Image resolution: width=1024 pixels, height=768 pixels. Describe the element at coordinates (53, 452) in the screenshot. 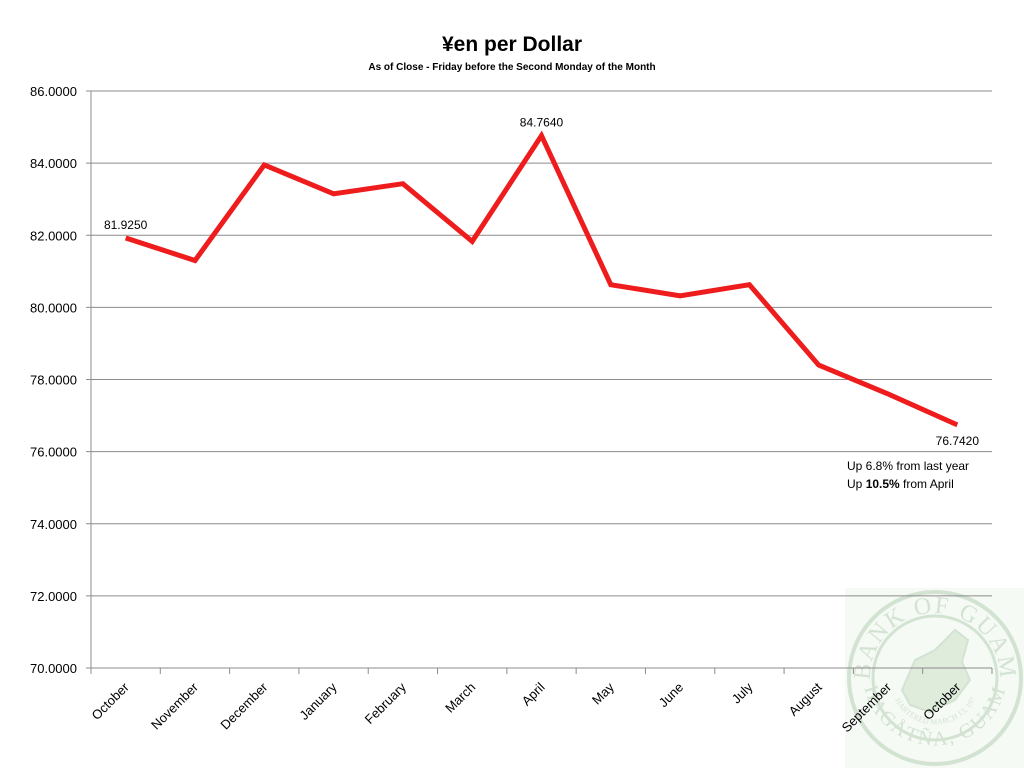

I see `y-tick-label: 76.0000` at that location.